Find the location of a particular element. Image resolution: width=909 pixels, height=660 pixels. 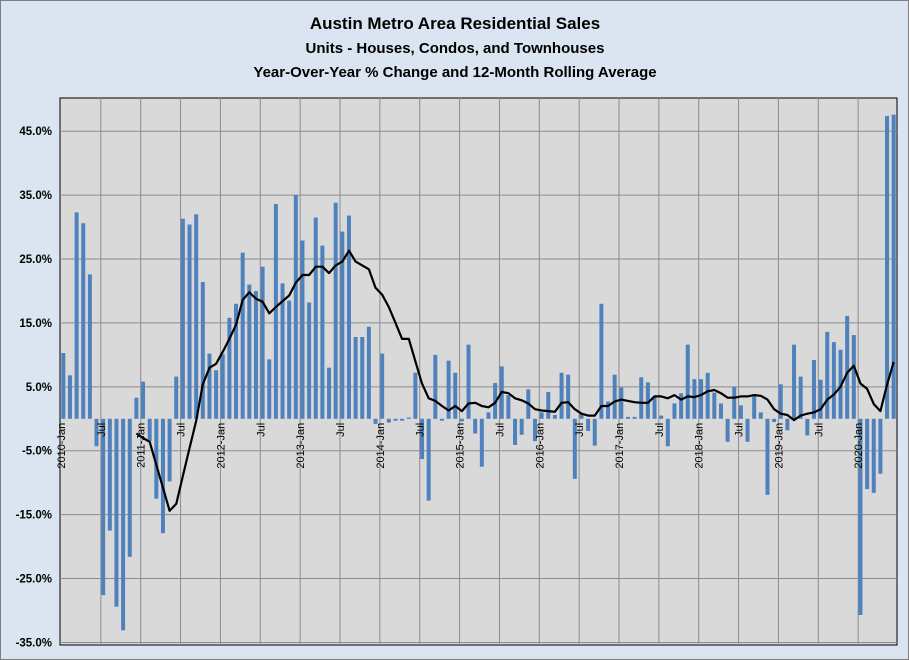

x-tick-label: 2019-Jan is located at coordinates (779, 446).